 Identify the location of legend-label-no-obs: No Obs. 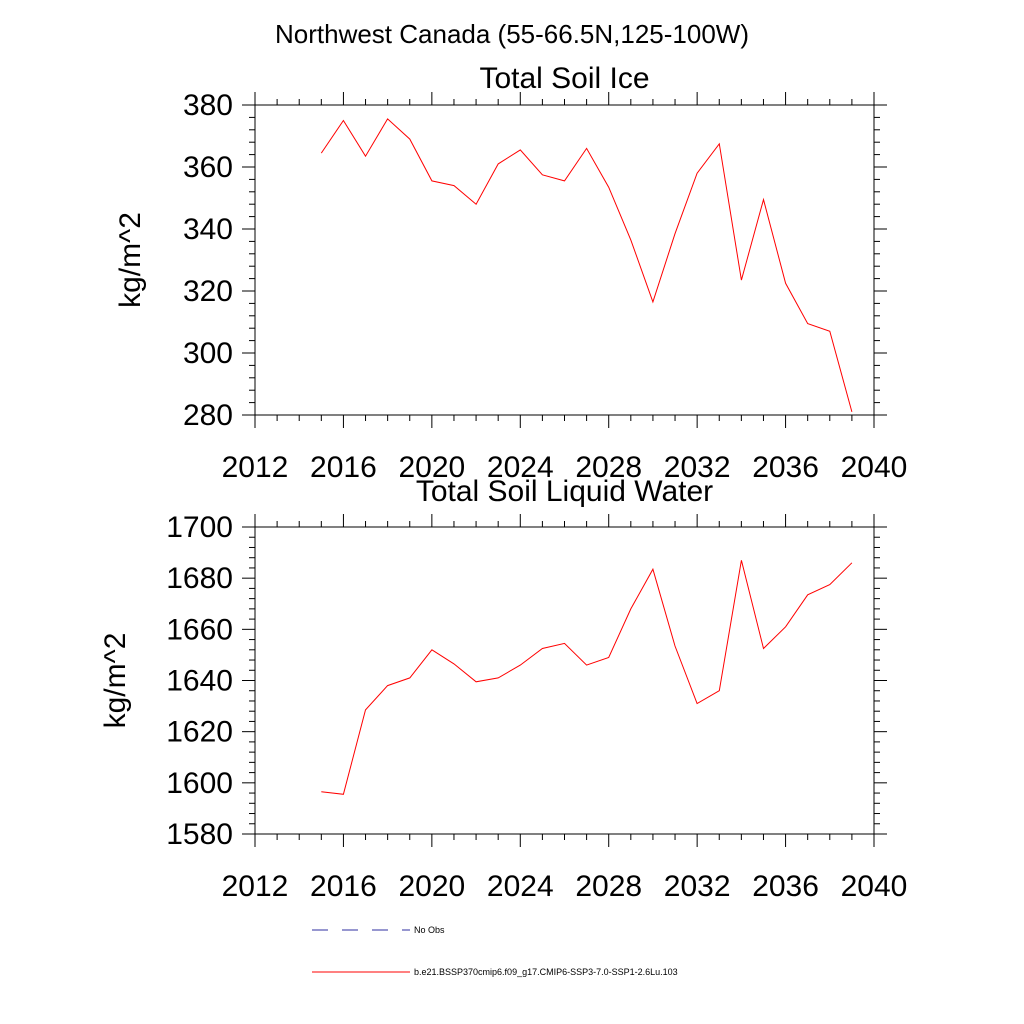
(429, 930).